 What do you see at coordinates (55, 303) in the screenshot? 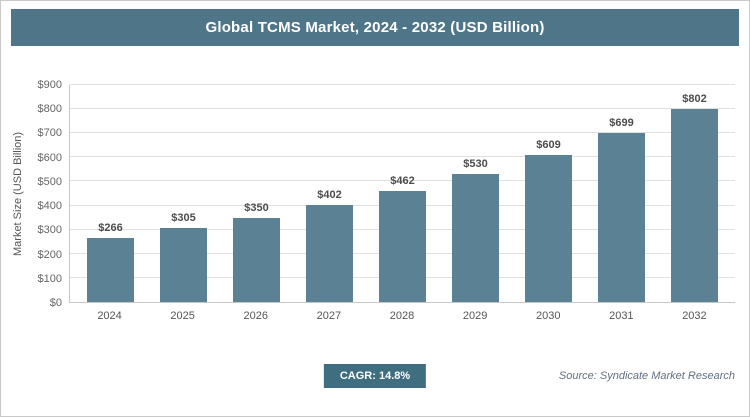
I see `y-tick-label: $0` at bounding box center [55, 303].